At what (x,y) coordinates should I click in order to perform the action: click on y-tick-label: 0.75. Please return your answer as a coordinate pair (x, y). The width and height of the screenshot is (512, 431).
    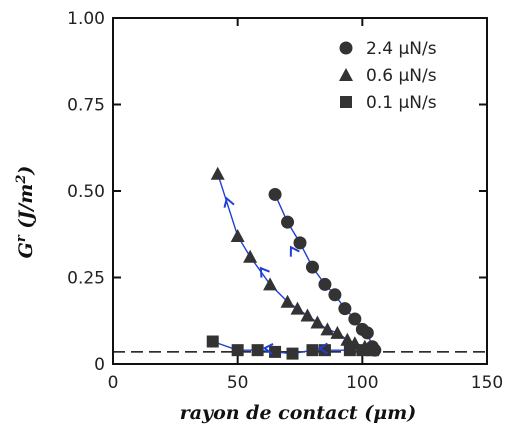
    Looking at the image, I should click on (86, 106).